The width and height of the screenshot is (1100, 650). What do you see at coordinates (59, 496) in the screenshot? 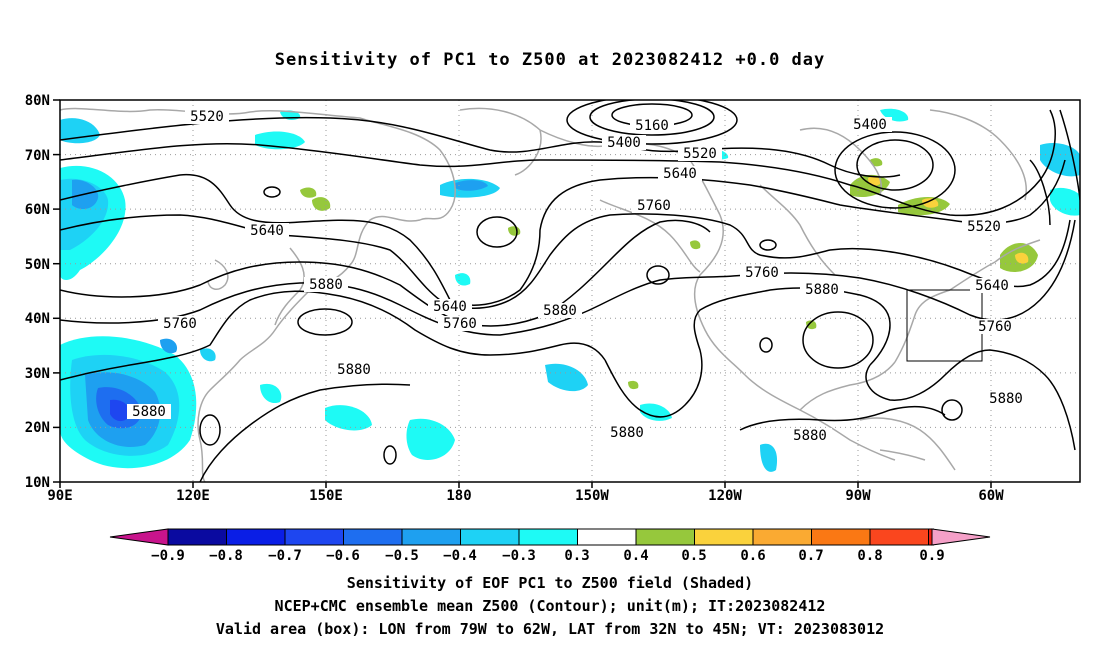
I see `lon-label: 90E` at bounding box center [59, 496].